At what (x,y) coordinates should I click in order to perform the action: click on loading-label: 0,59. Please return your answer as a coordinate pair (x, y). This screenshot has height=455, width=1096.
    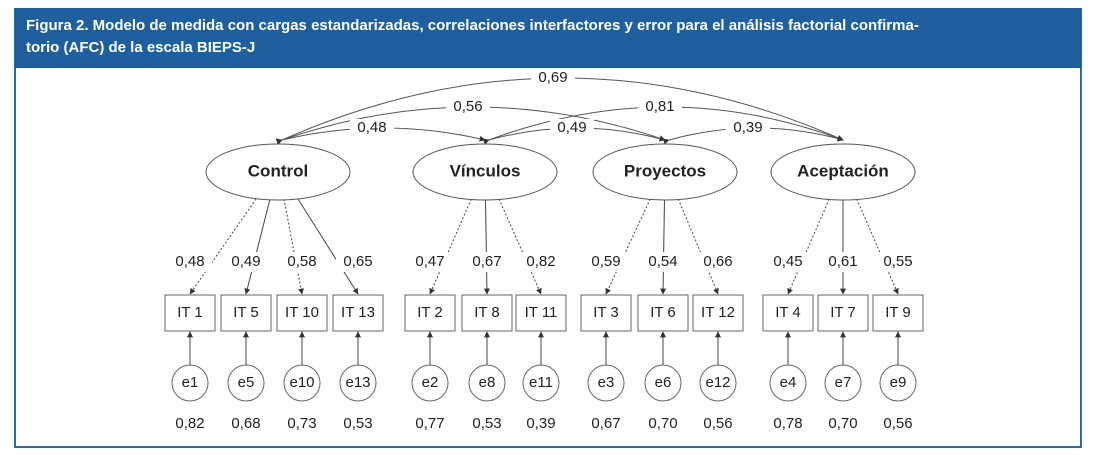
    Looking at the image, I should click on (605, 261).